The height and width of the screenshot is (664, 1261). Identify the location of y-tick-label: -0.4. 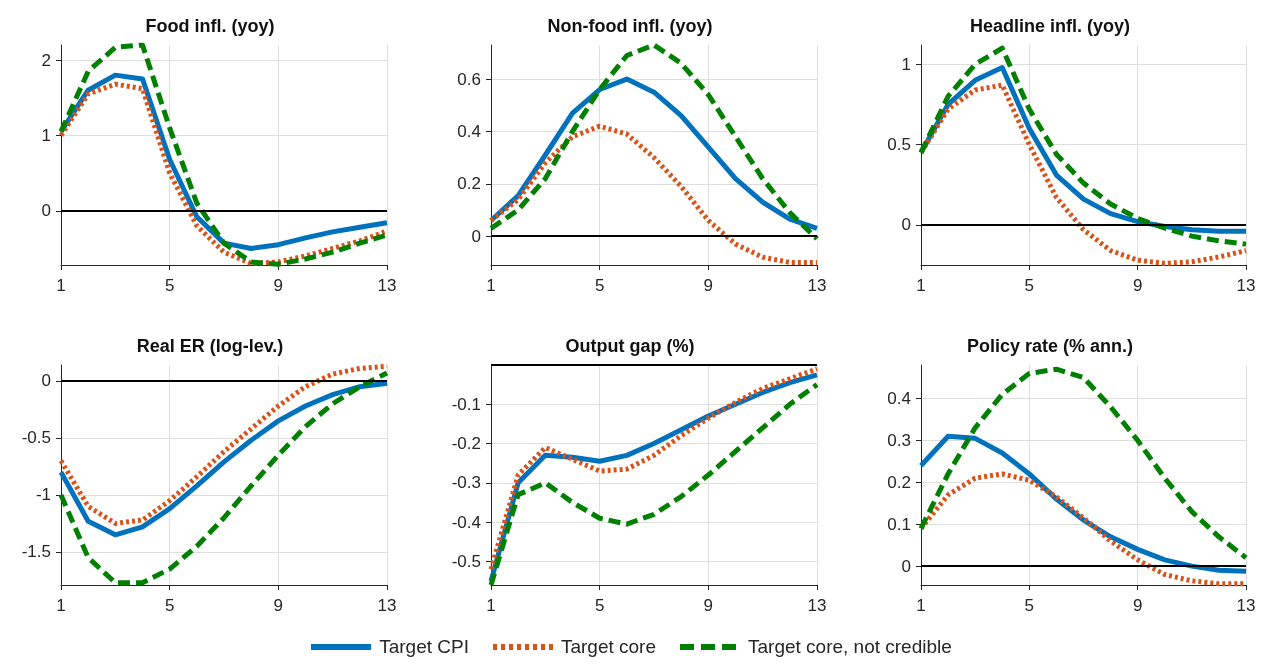
(466, 522).